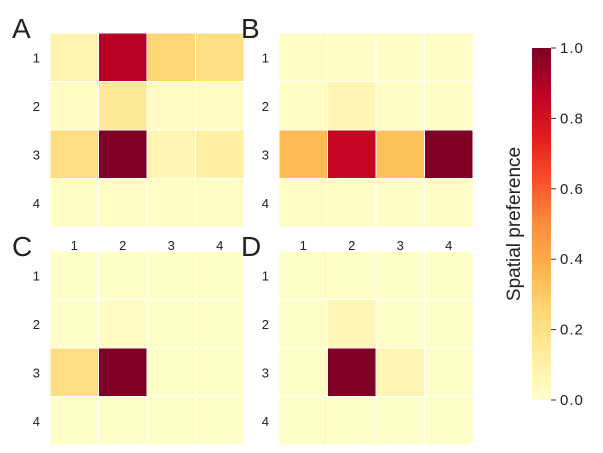  Describe the element at coordinates (572, 118) in the screenshot. I see `colorbar-tick-label: 0.8` at that location.